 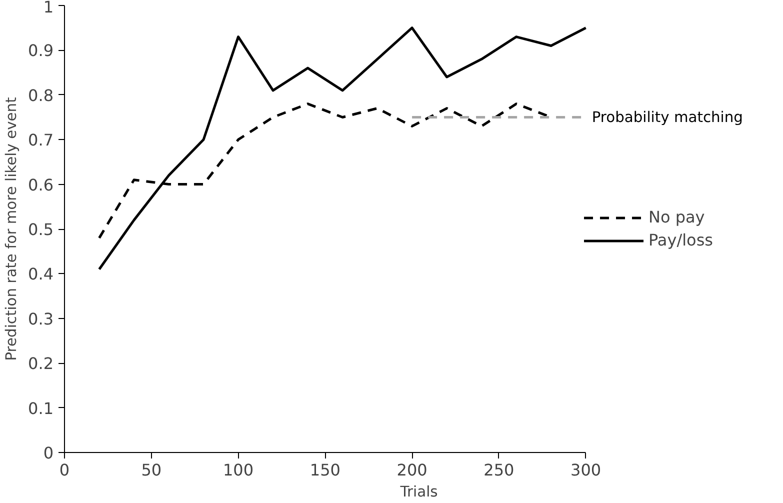 I want to click on x-tick-label: 200, so click(x=412, y=470).